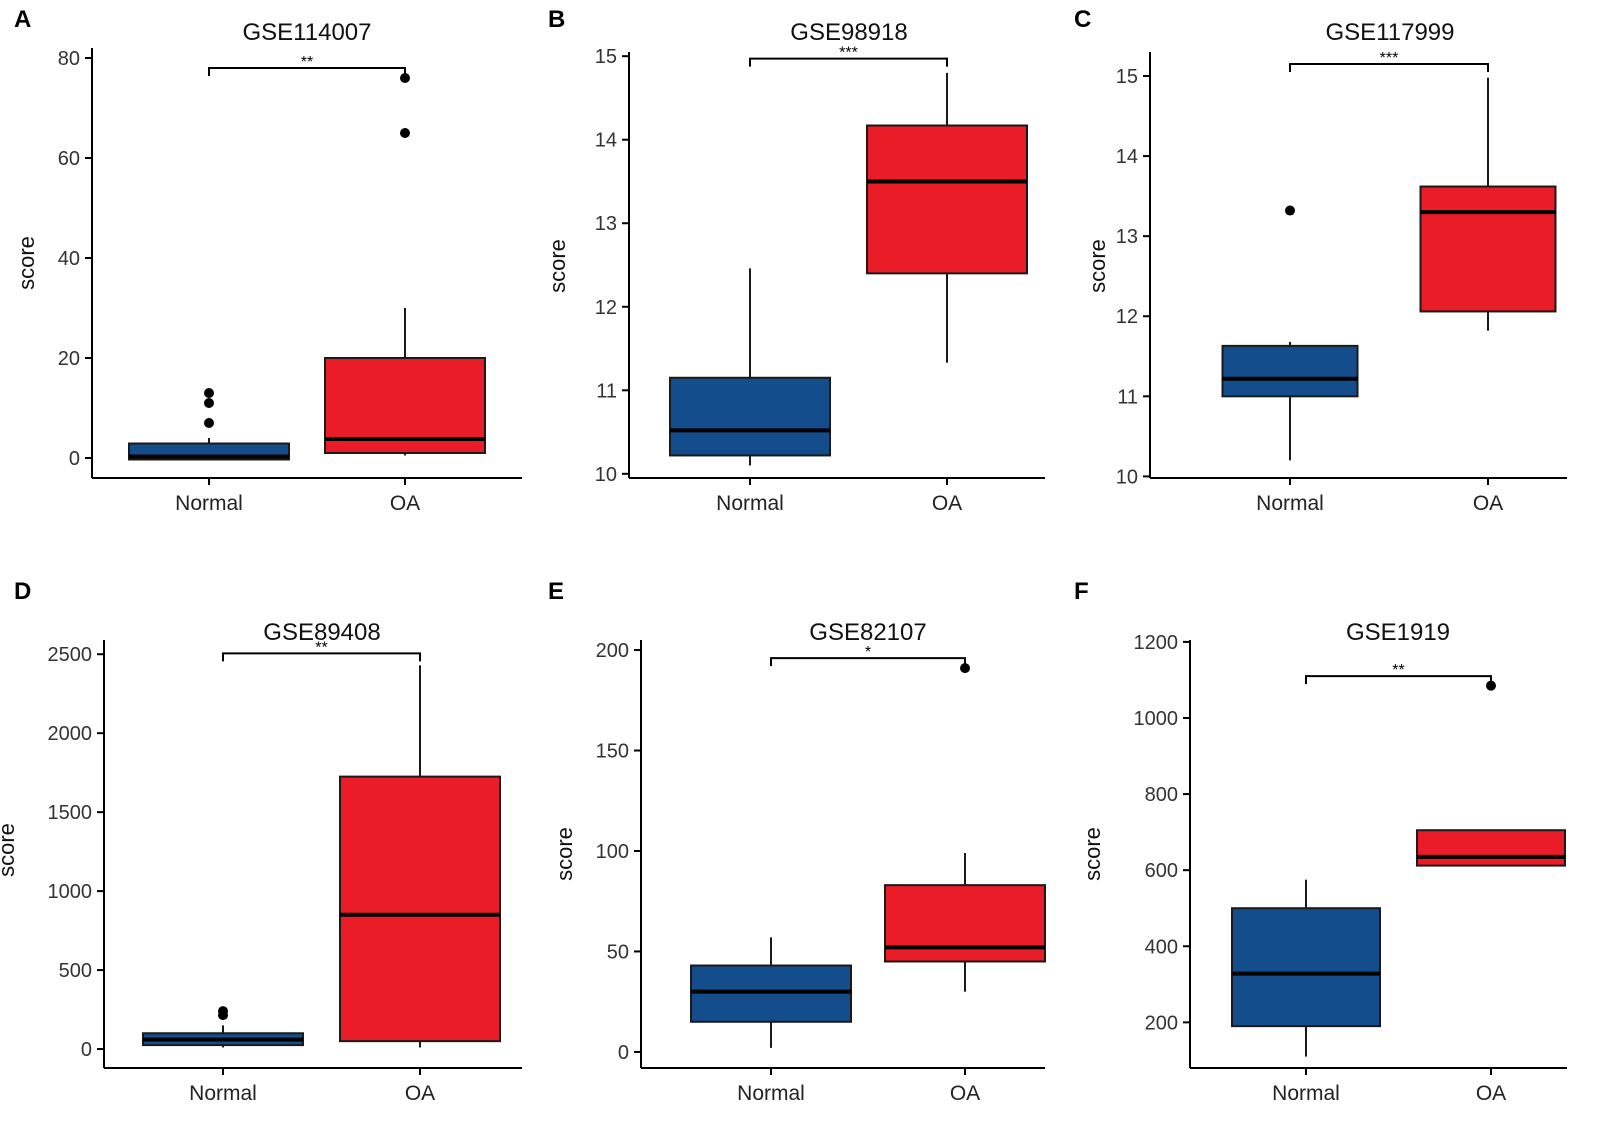 This screenshot has height=1130, width=1610. What do you see at coordinates (69, 159) in the screenshot?
I see `panel-a-ytick-label: 60` at bounding box center [69, 159].